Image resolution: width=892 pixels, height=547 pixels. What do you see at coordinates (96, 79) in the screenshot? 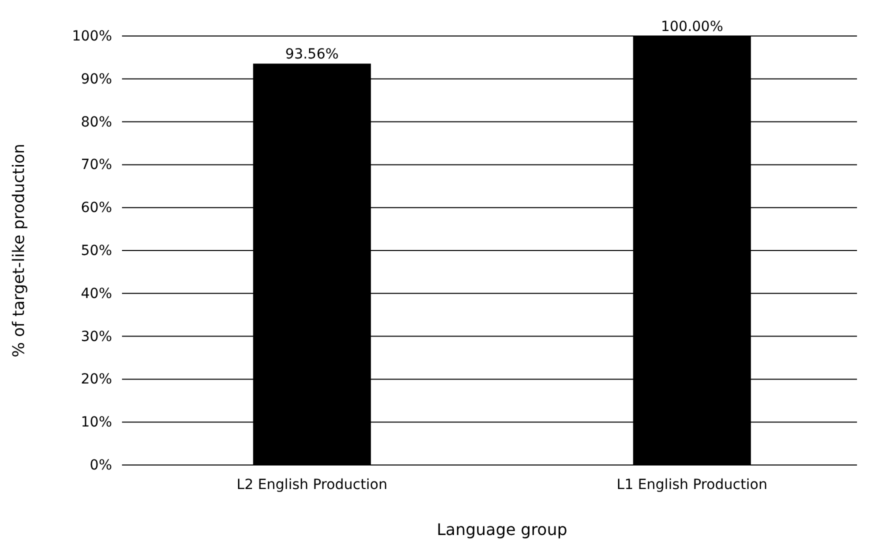
I see `y-tick-label: 90%` at bounding box center [96, 79].